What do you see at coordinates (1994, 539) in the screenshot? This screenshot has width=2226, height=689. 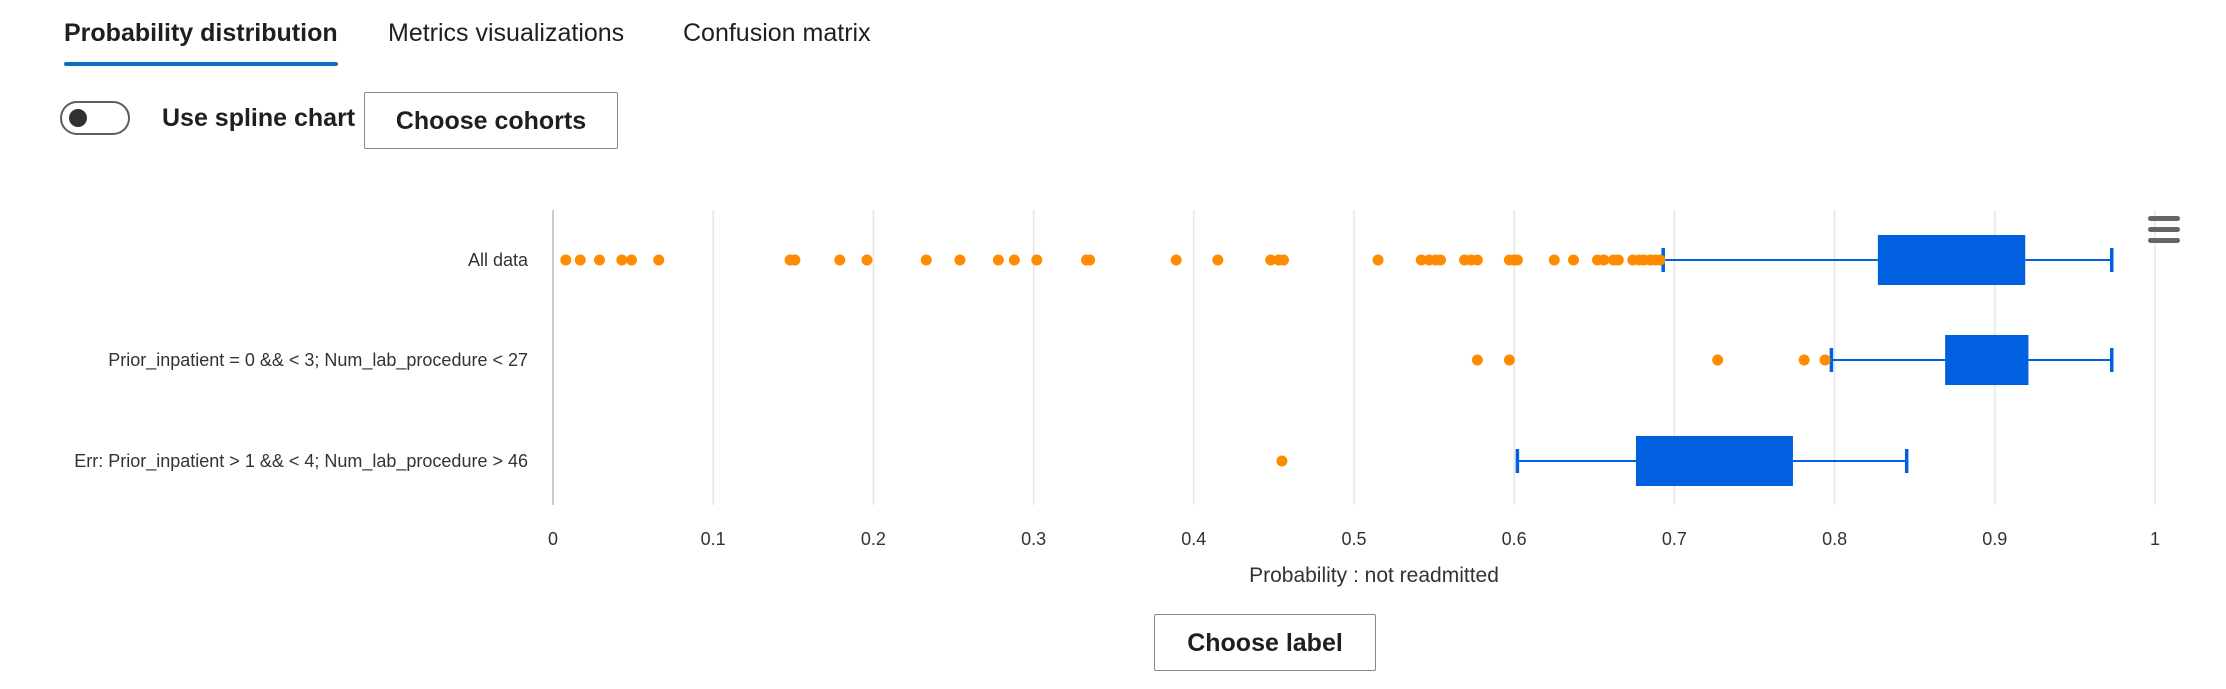 I see `x-tick-label: 0.9` at bounding box center [1994, 539].